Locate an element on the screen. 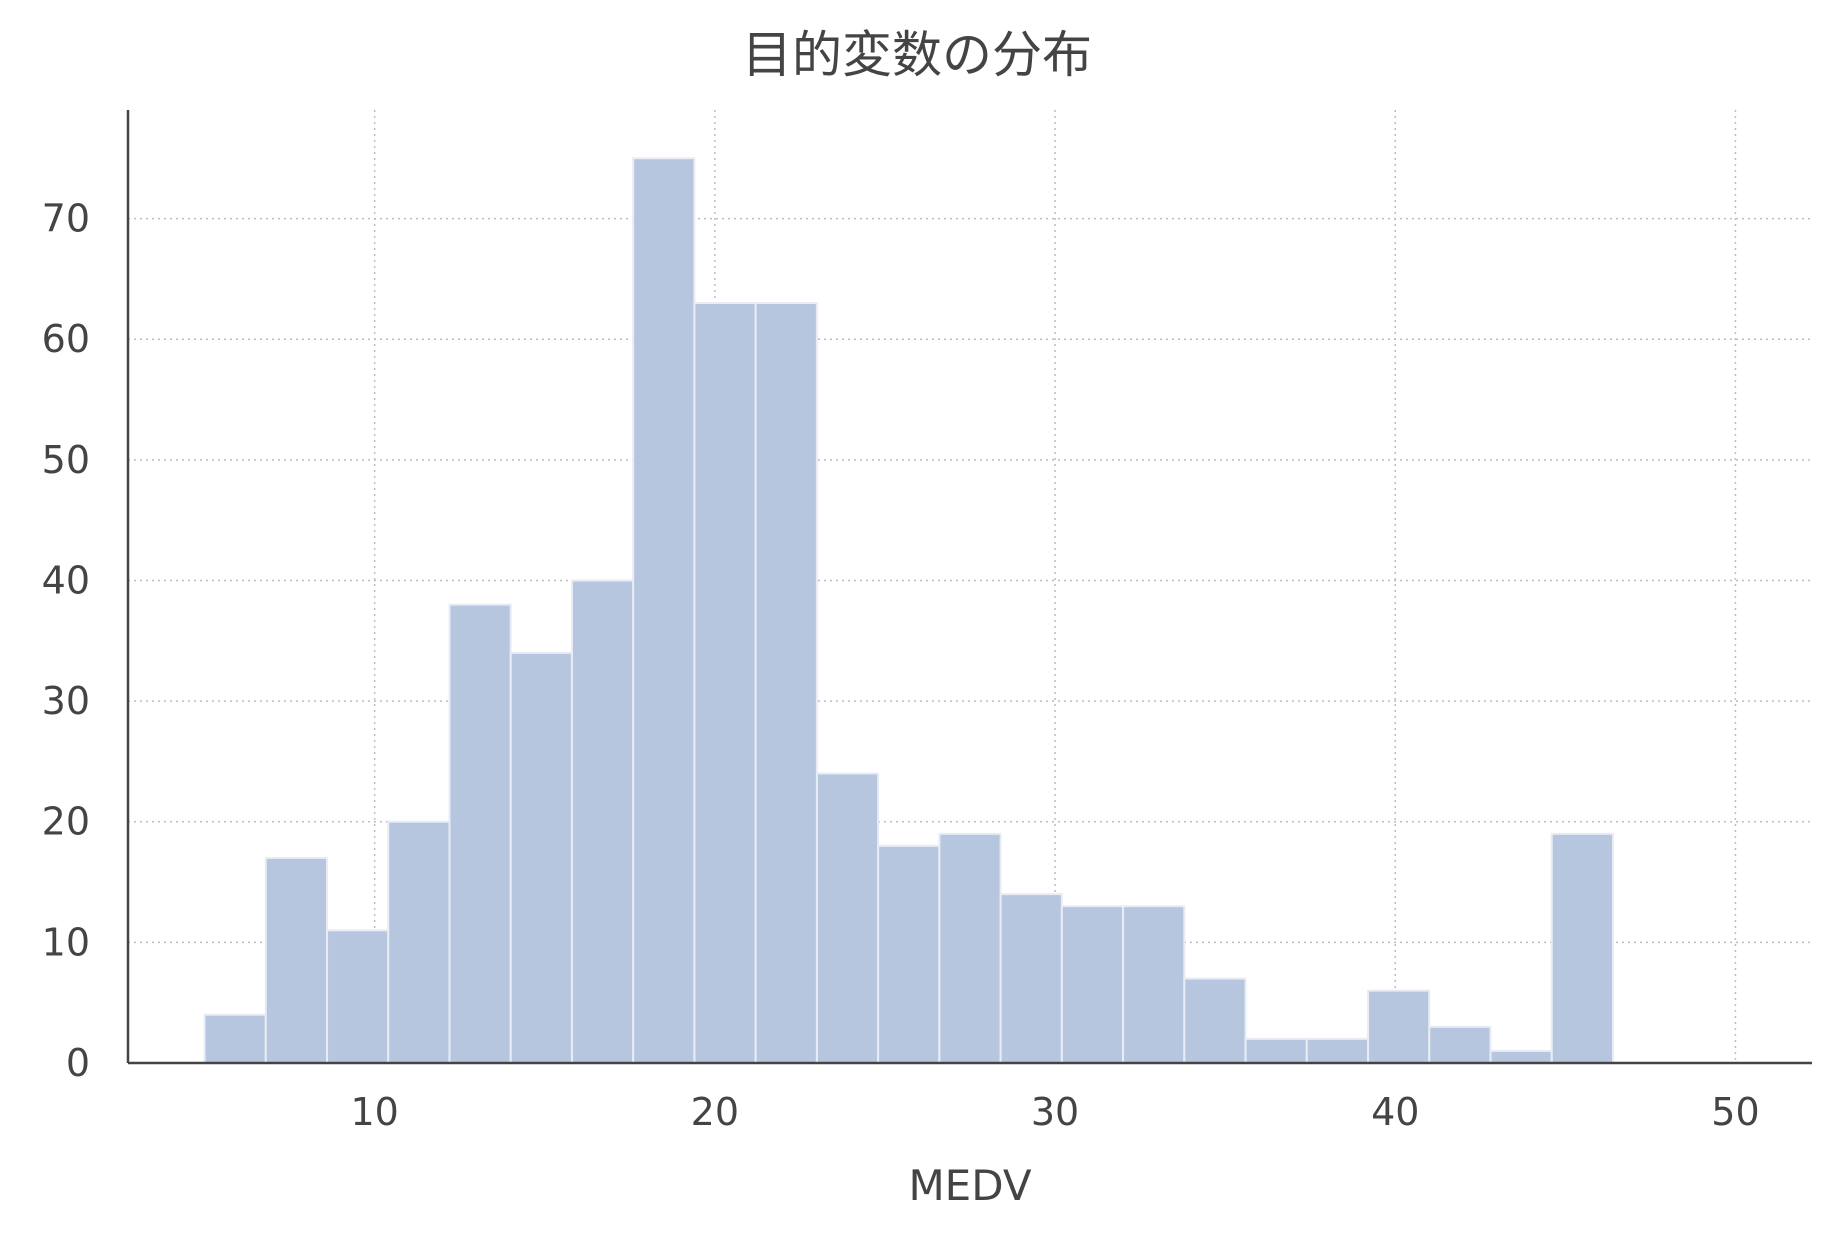 Image resolution: width=1834 pixels, height=1234 pixels. x-tick-labels: 10 20 30 40 50 is located at coordinates (1054, 1112).